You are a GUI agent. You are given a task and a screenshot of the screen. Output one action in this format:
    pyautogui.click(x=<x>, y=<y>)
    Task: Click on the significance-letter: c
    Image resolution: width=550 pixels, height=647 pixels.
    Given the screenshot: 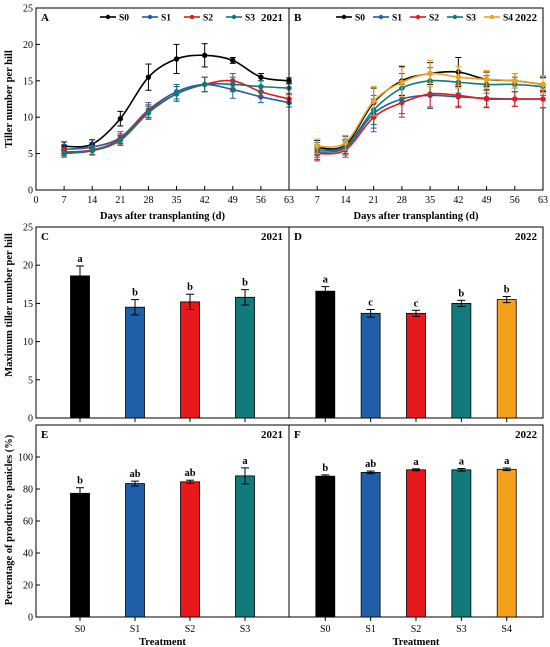 What is the action you would take?
    pyautogui.click(x=370, y=303)
    